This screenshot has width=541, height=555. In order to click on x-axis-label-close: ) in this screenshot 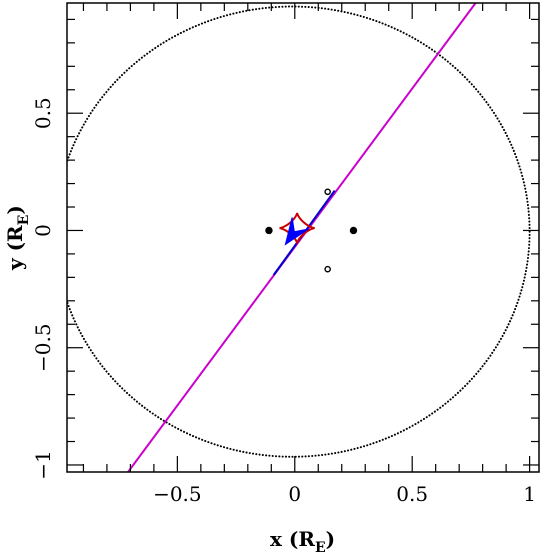, I will do `click(330, 539)`.